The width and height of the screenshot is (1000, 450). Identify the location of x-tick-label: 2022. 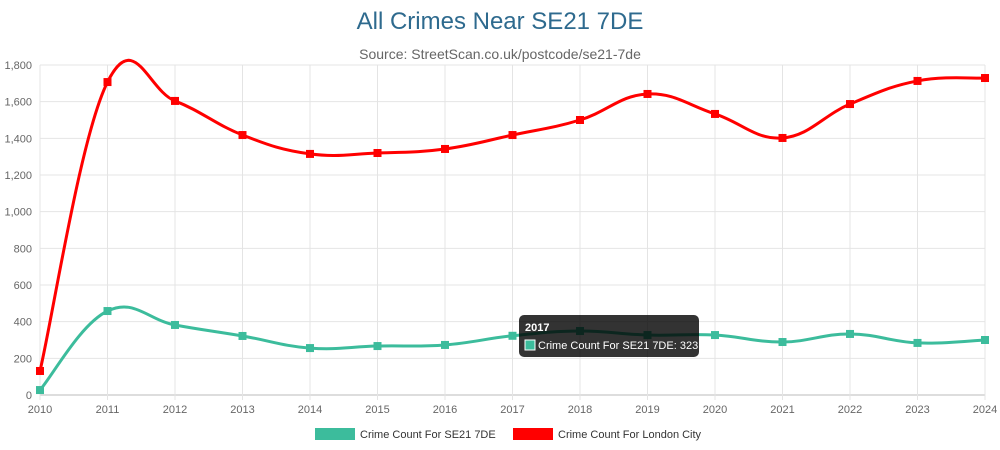
(850, 410).